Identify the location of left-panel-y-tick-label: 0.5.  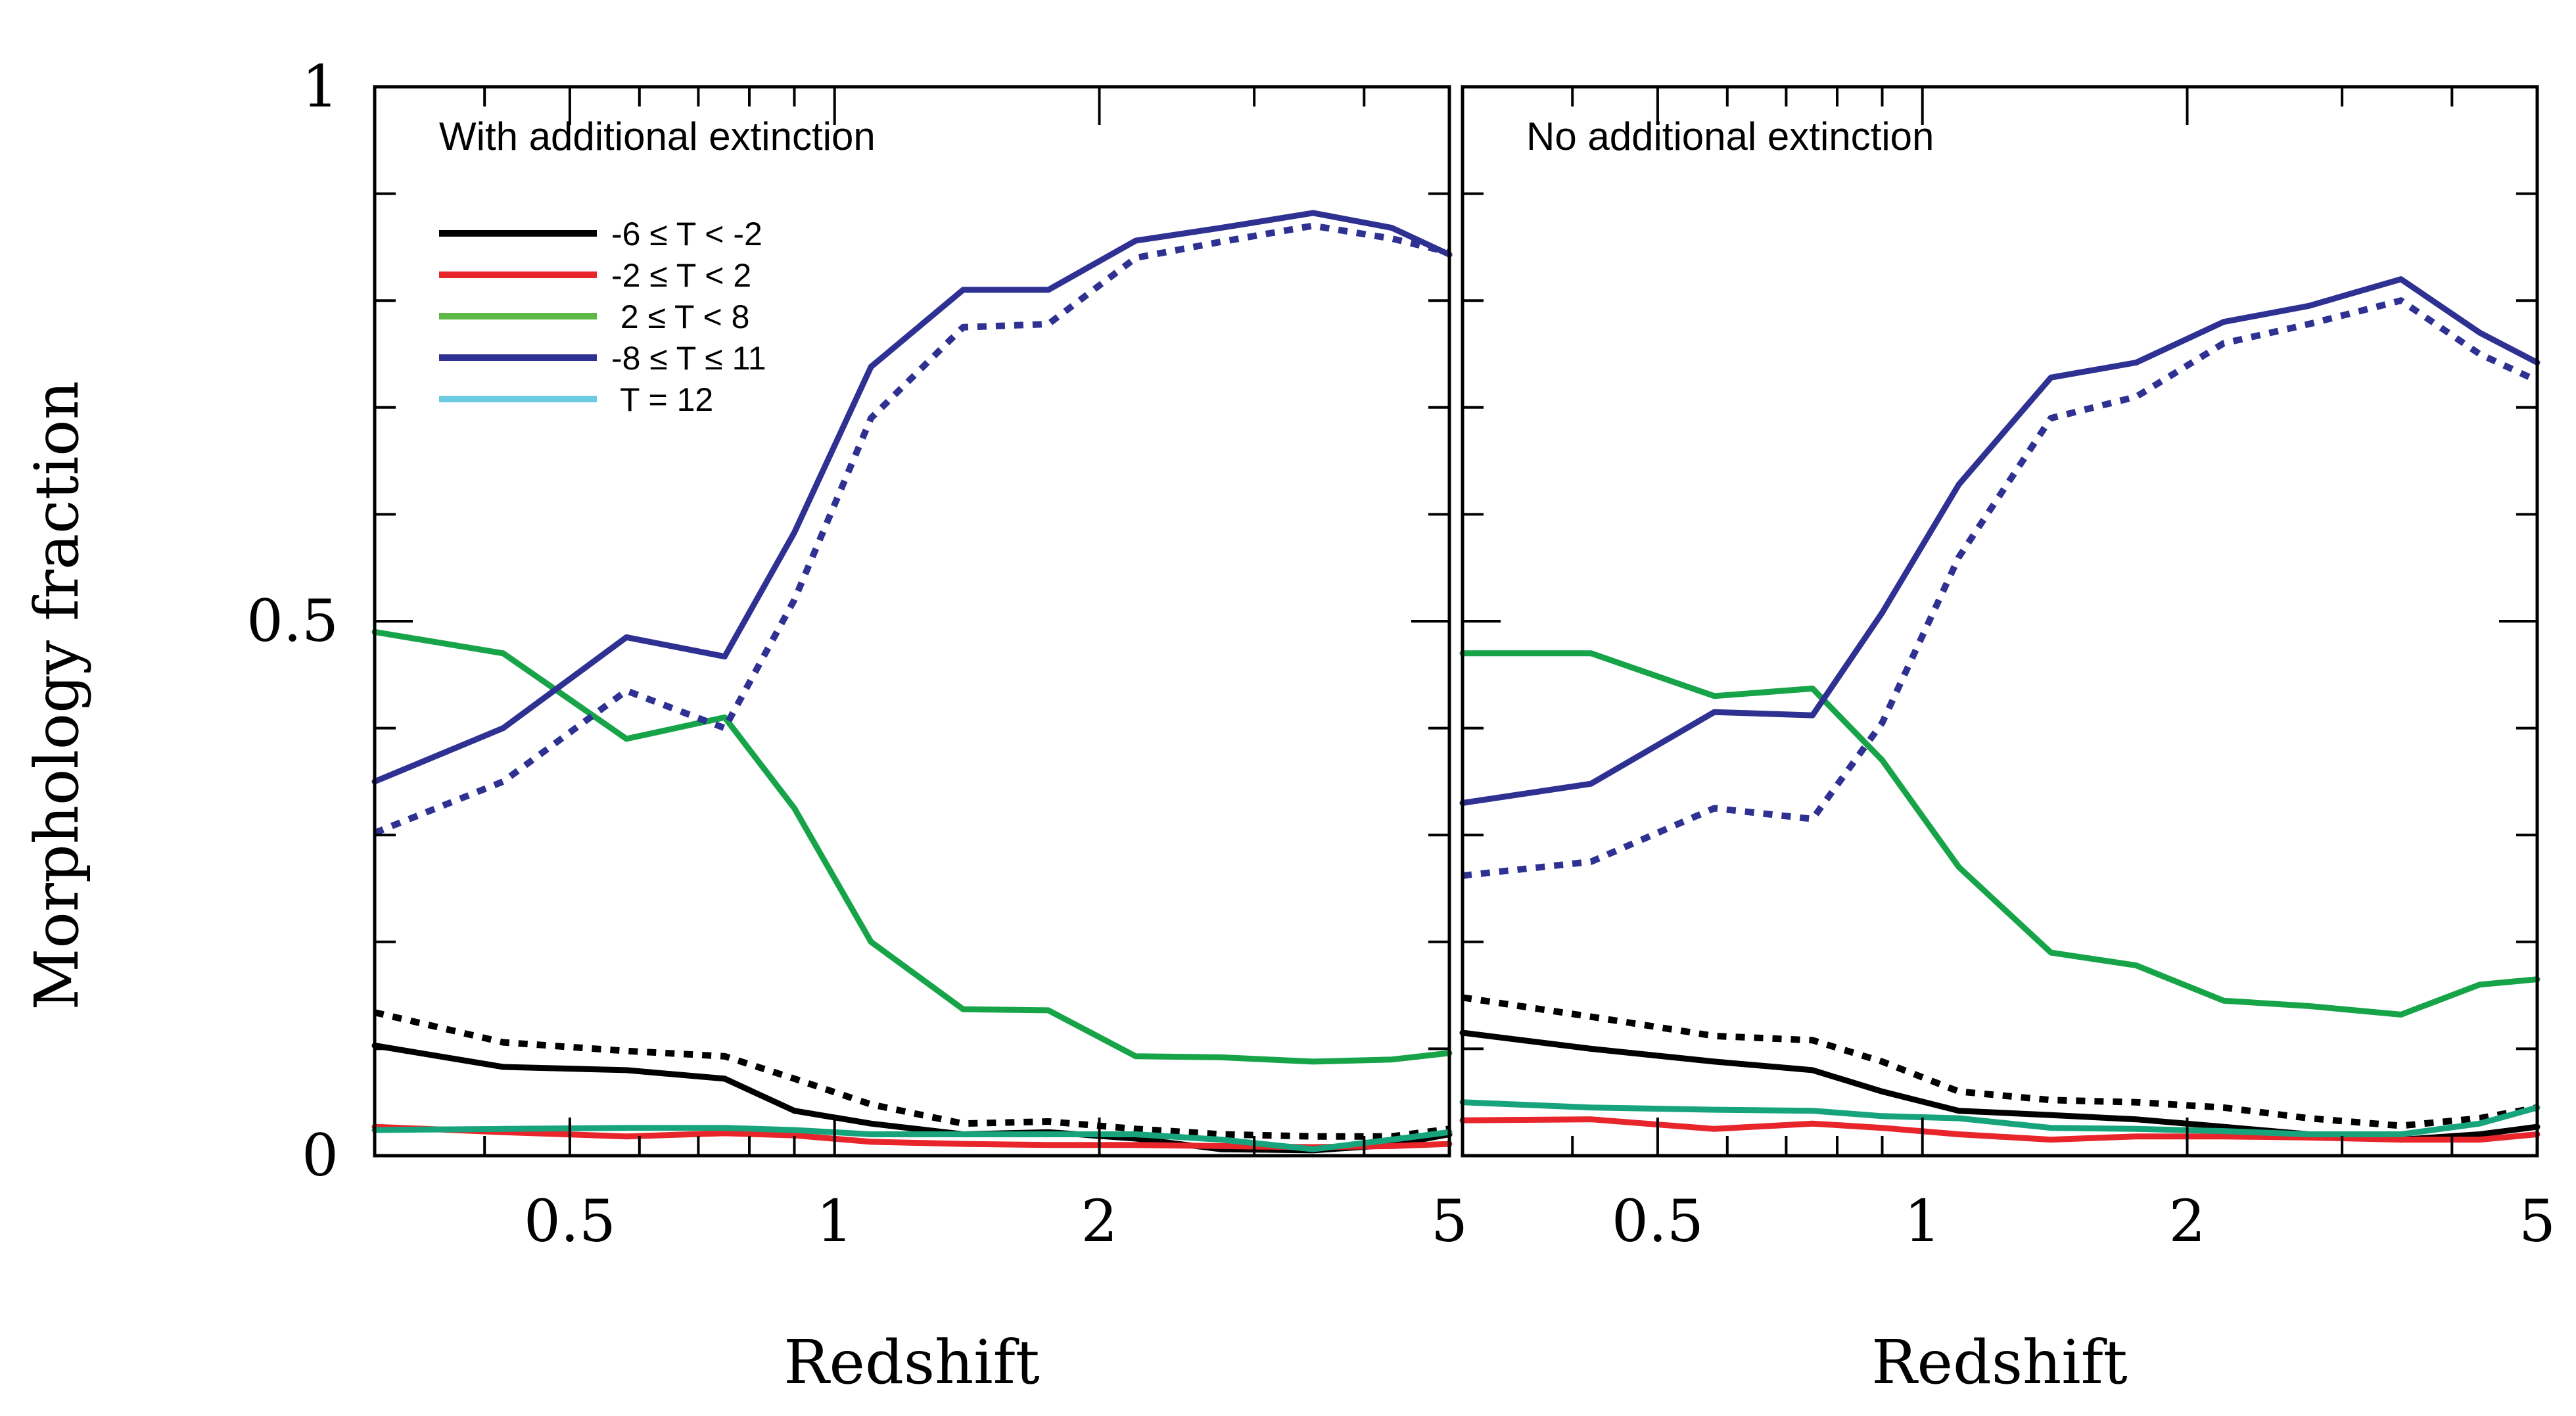
(292, 621).